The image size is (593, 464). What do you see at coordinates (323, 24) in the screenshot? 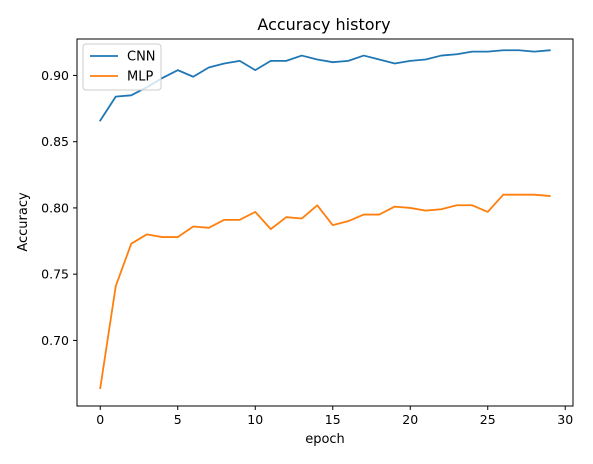
I see `chart-title: Accuracy history` at bounding box center [323, 24].